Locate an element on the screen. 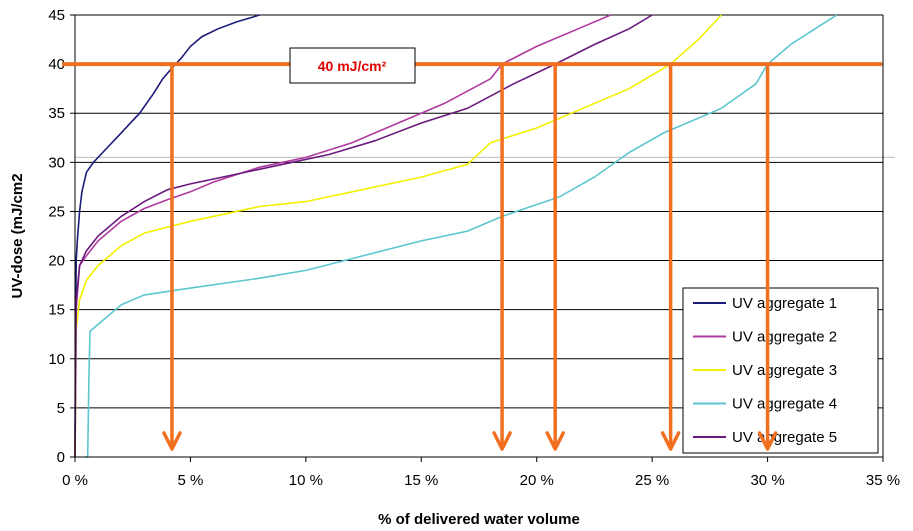 This screenshot has height=531, width=913. threshold-label: 40 mJ/cm² is located at coordinates (352, 66).